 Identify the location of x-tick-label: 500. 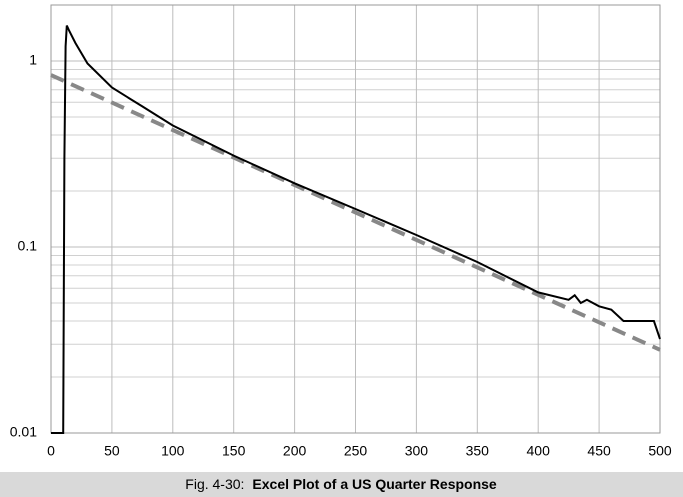
(660, 451).